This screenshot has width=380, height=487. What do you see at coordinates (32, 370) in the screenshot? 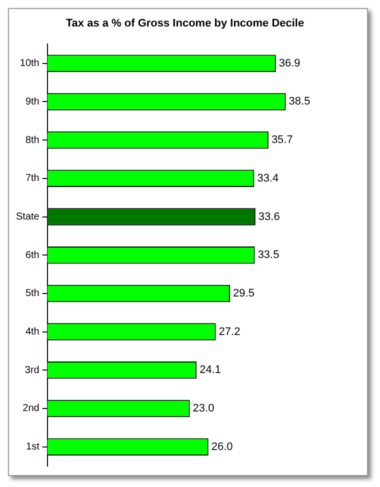
I see `y-tick-label: 3rd` at bounding box center [32, 370].